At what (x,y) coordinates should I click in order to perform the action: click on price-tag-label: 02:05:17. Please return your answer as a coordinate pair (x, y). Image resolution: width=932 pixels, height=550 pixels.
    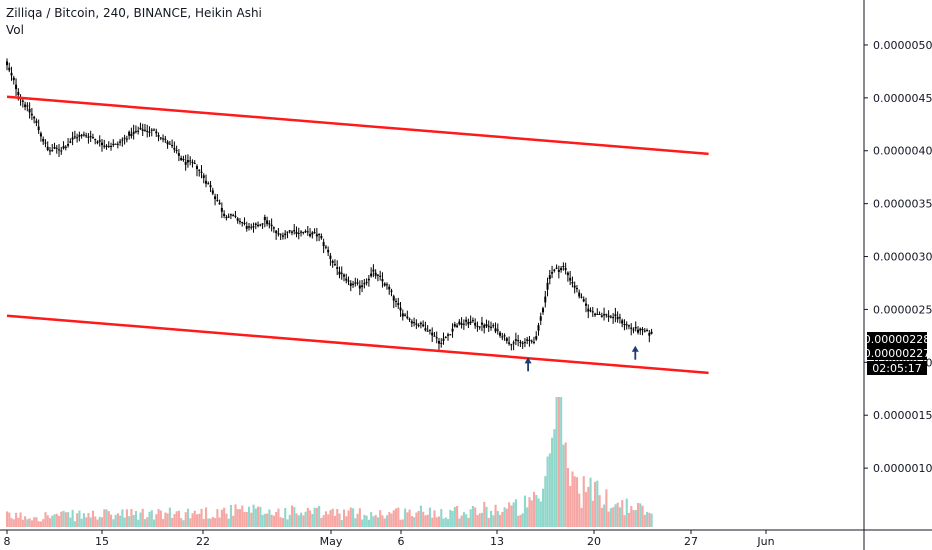
    Looking at the image, I should click on (896, 368).